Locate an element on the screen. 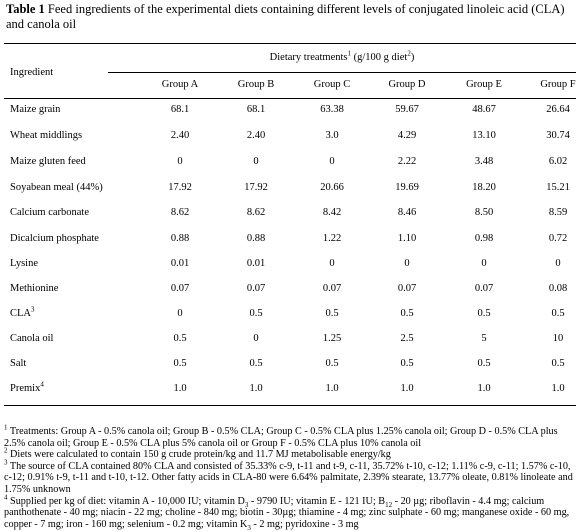  cell-group-e: 3.48 is located at coordinates (484, 161).